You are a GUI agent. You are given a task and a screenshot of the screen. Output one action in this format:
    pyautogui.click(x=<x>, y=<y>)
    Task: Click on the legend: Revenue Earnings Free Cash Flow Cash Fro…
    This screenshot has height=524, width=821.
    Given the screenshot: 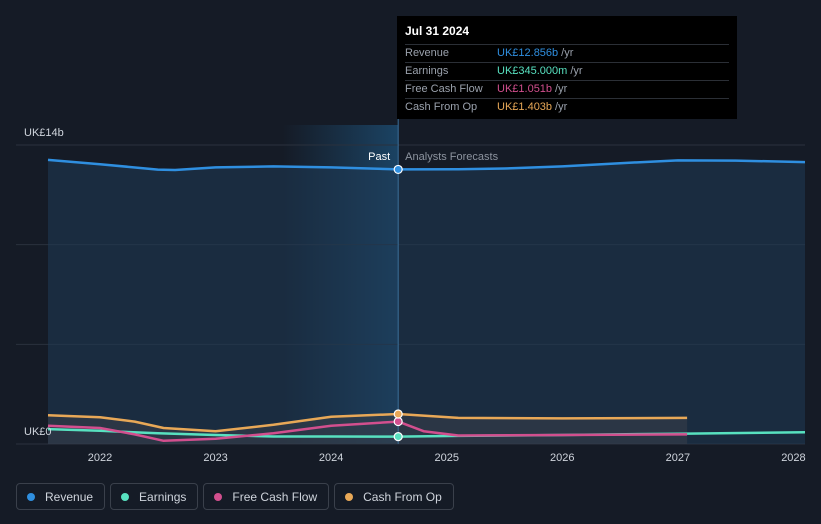 What is the action you would take?
    pyautogui.click(x=235, y=496)
    